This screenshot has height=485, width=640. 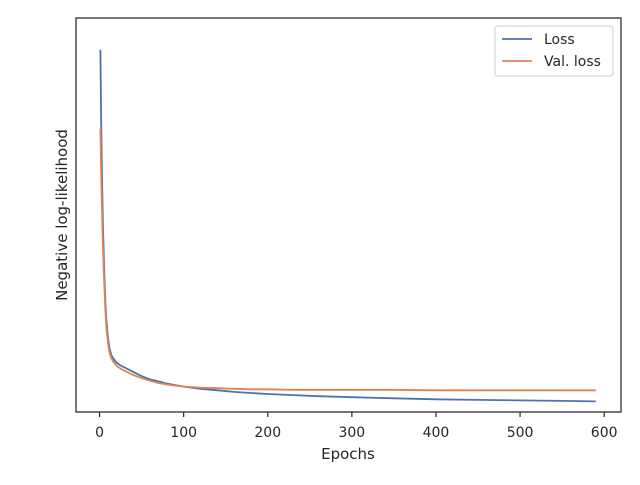 I want to click on legend-label-loss: Loss, so click(x=559, y=40).